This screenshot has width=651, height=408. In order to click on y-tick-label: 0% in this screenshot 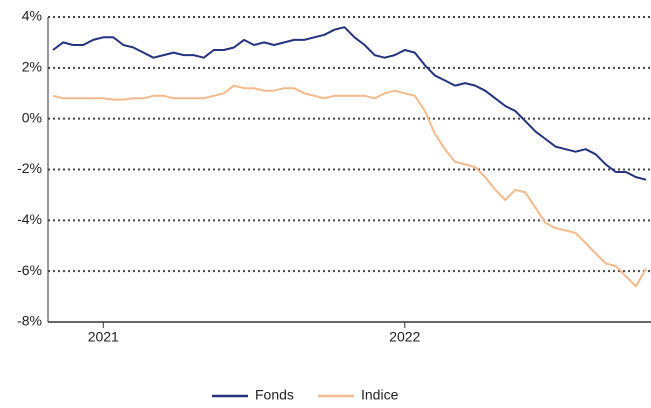, I will do `click(32, 117)`.